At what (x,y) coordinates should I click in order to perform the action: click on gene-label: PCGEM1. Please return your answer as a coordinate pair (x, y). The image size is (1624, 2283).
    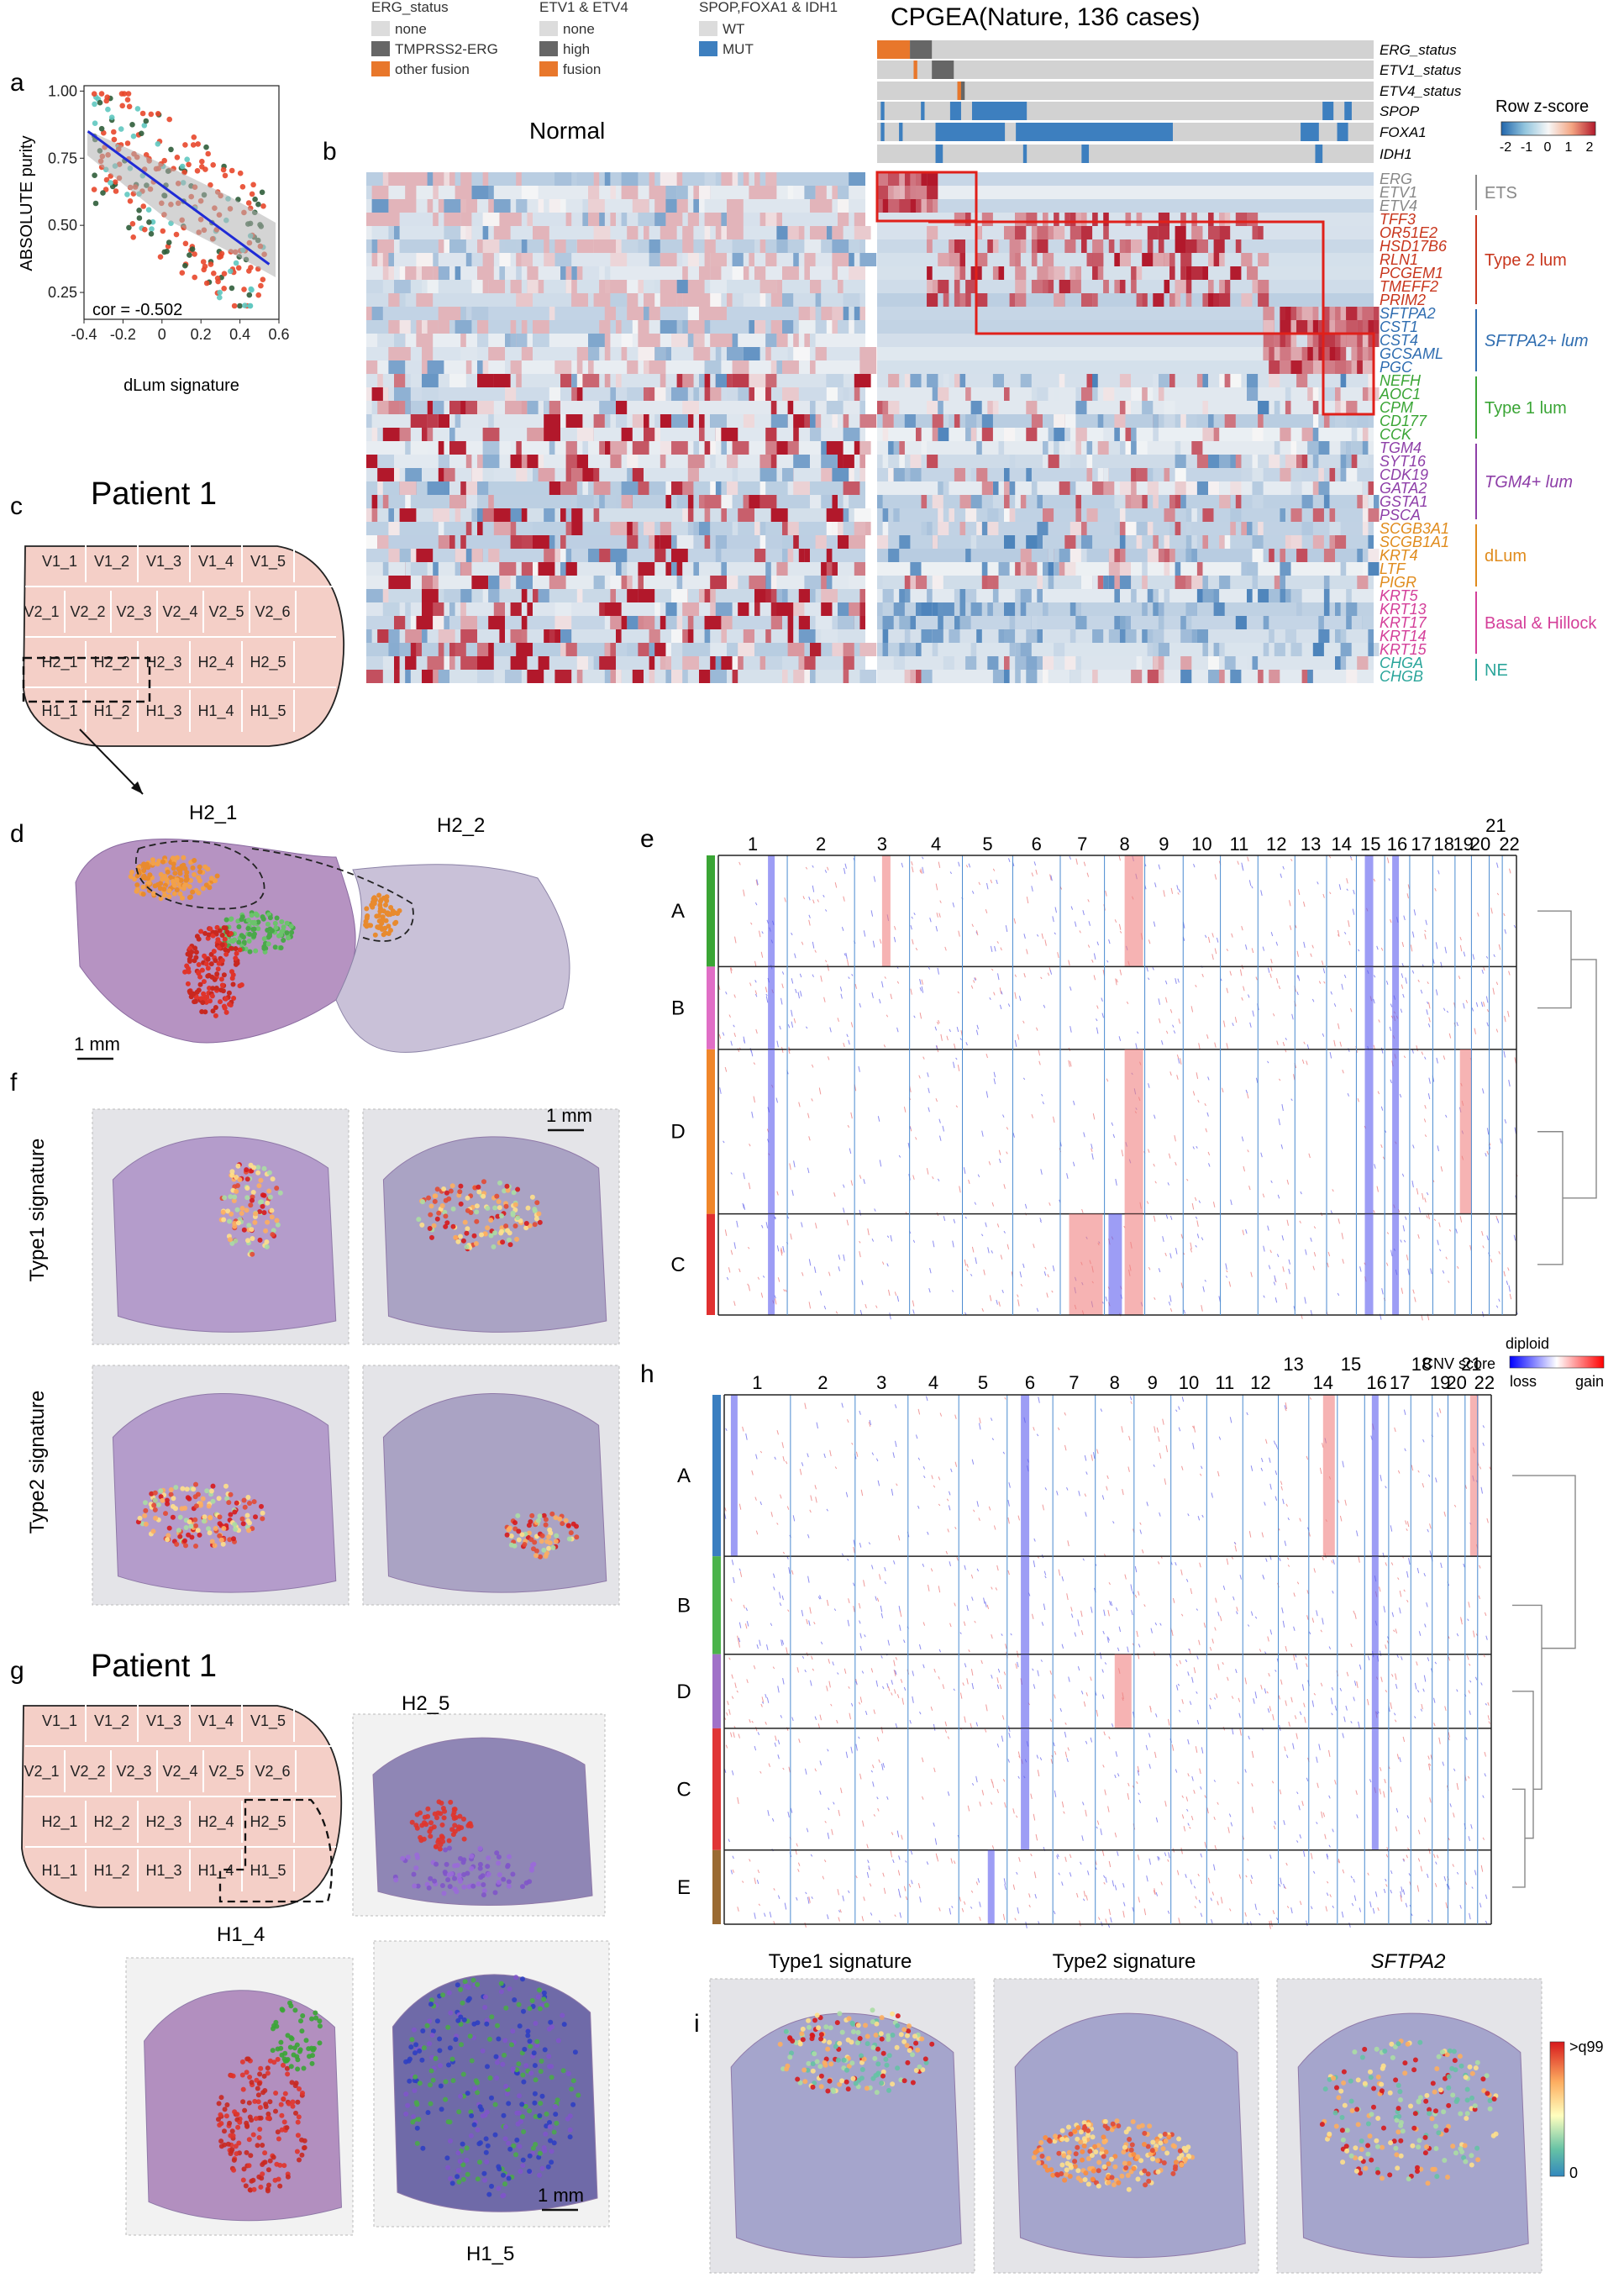
    Looking at the image, I should click on (1411, 273).